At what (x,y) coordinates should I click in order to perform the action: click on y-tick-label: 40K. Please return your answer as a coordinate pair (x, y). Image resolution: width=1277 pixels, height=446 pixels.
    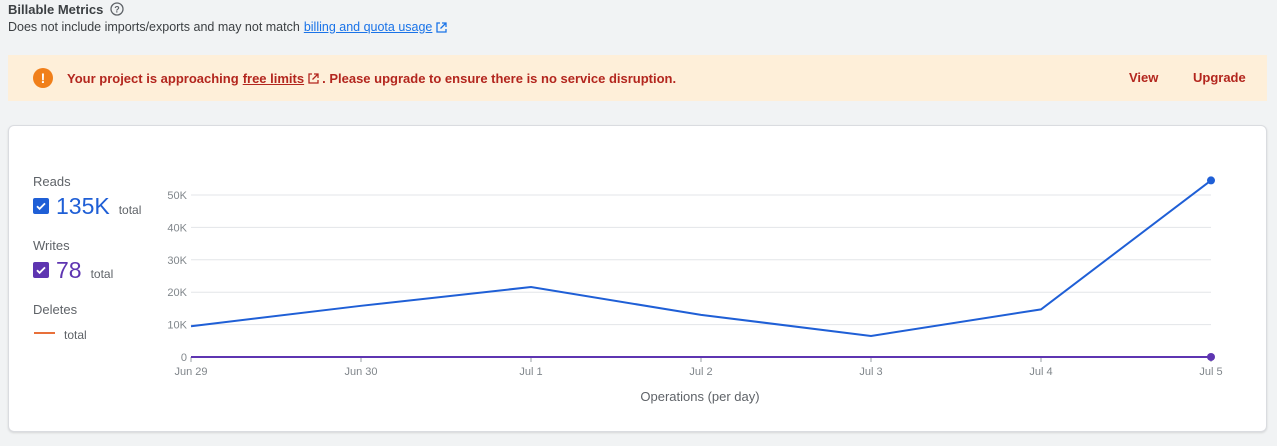
    Looking at the image, I should click on (177, 228).